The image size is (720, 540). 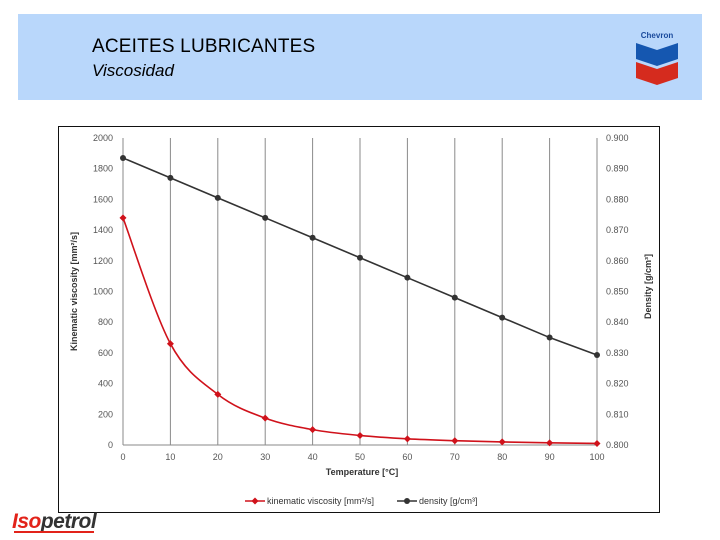 I want to click on y2-tick-label: 0.870, so click(x=617, y=230).